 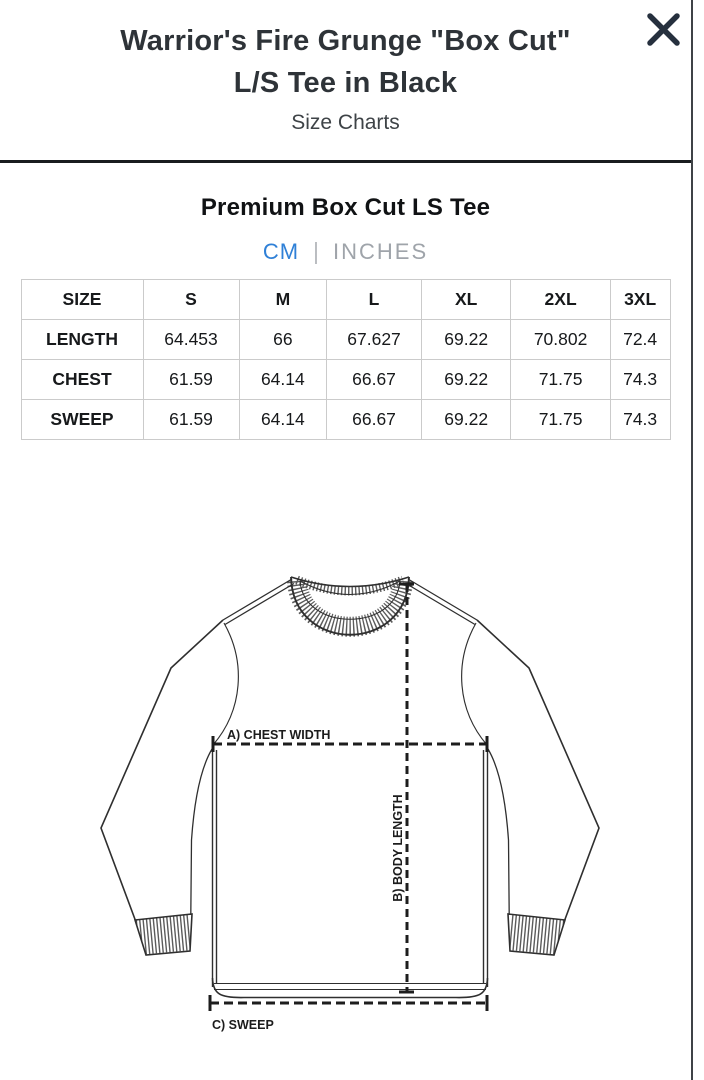 I want to click on measurement-value: 67.627, so click(x=374, y=340).